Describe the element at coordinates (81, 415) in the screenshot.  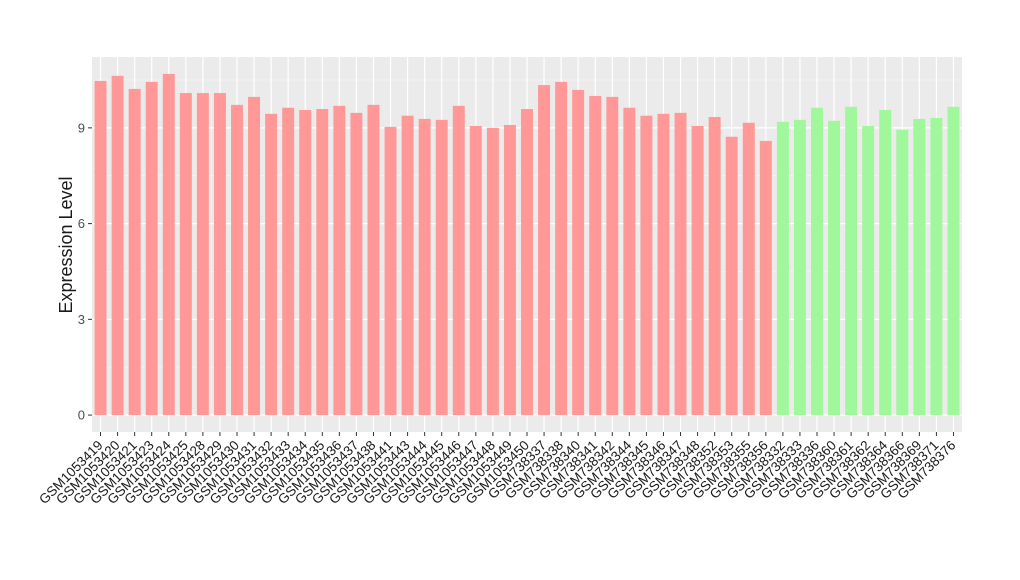
I see `y-tick-label: 0` at that location.